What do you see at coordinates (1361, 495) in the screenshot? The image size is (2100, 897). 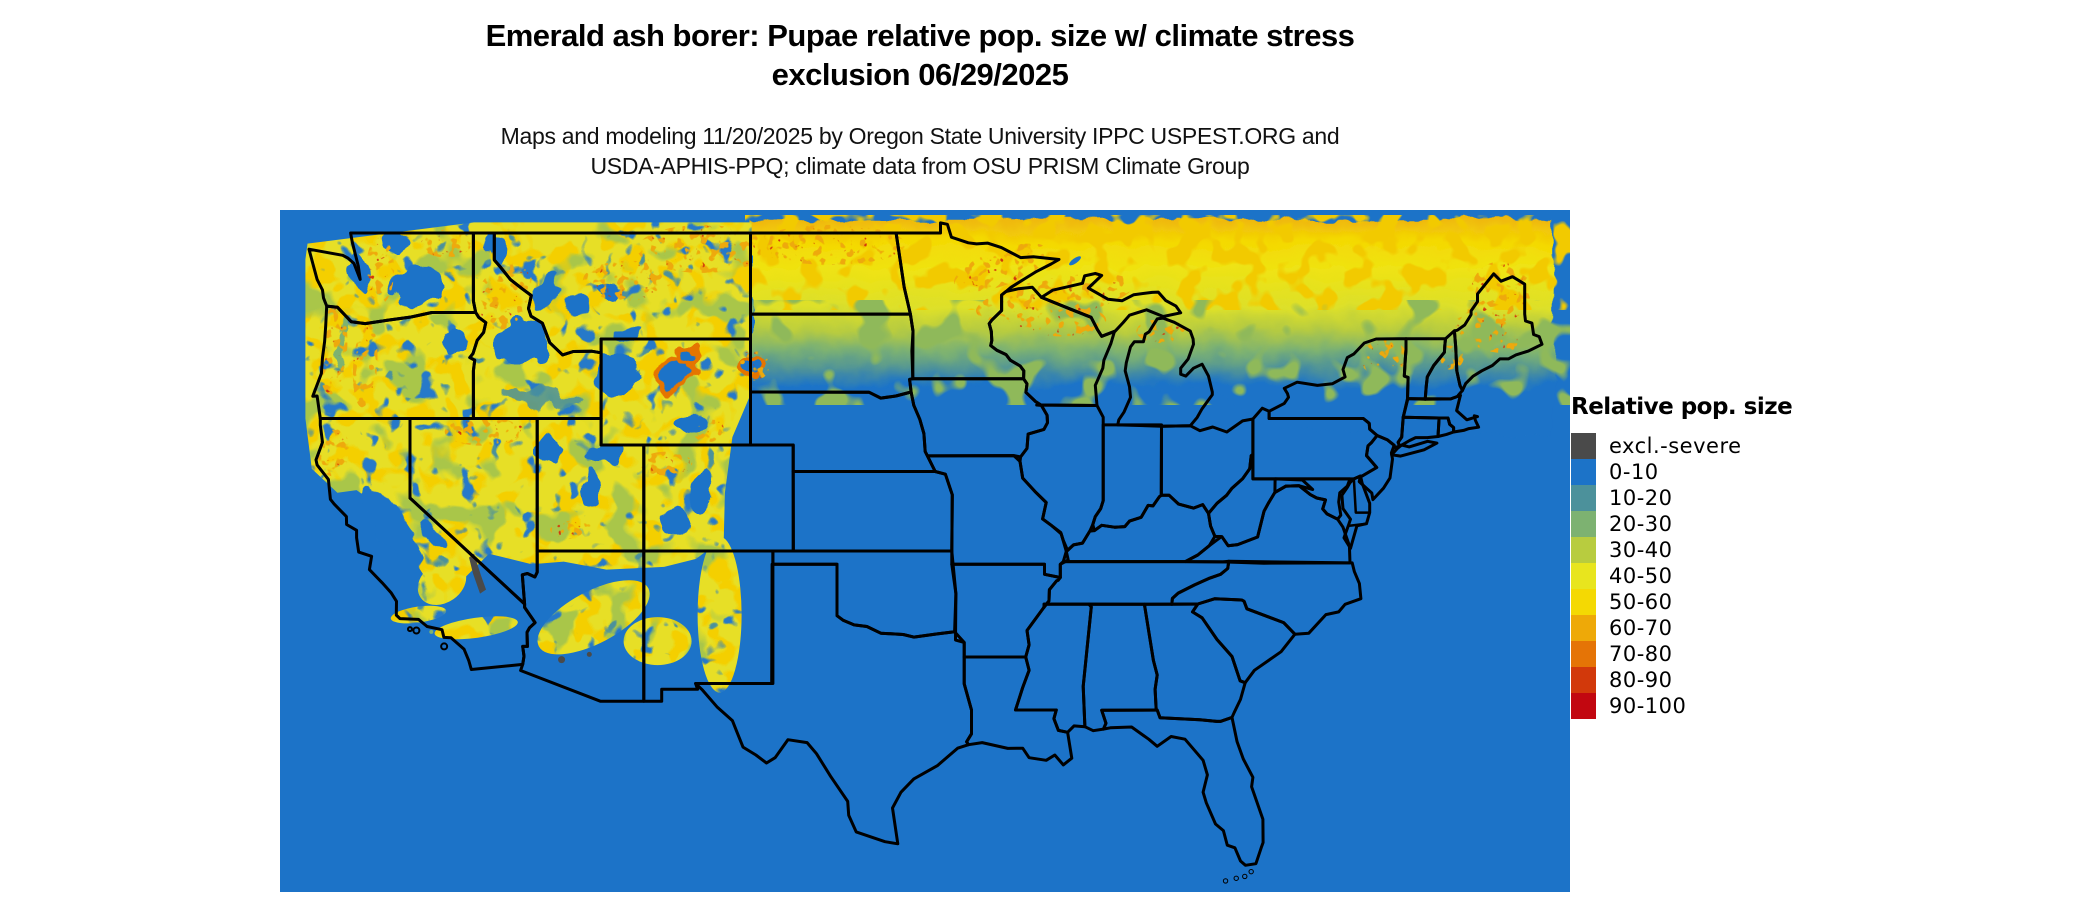 I see `state-border-de` at bounding box center [1361, 495].